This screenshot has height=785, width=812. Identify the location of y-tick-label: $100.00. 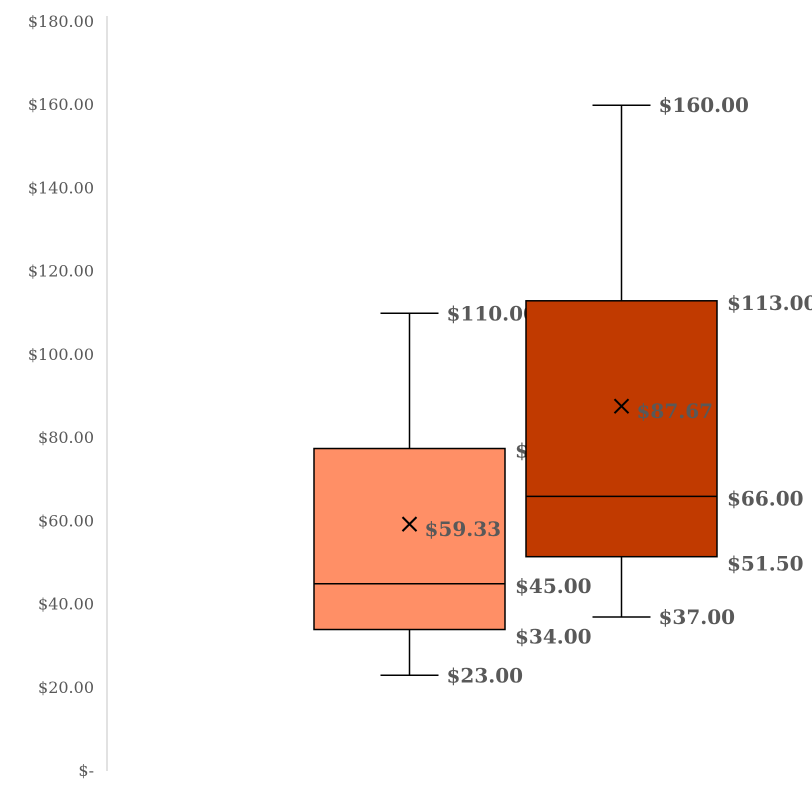
(61, 354).